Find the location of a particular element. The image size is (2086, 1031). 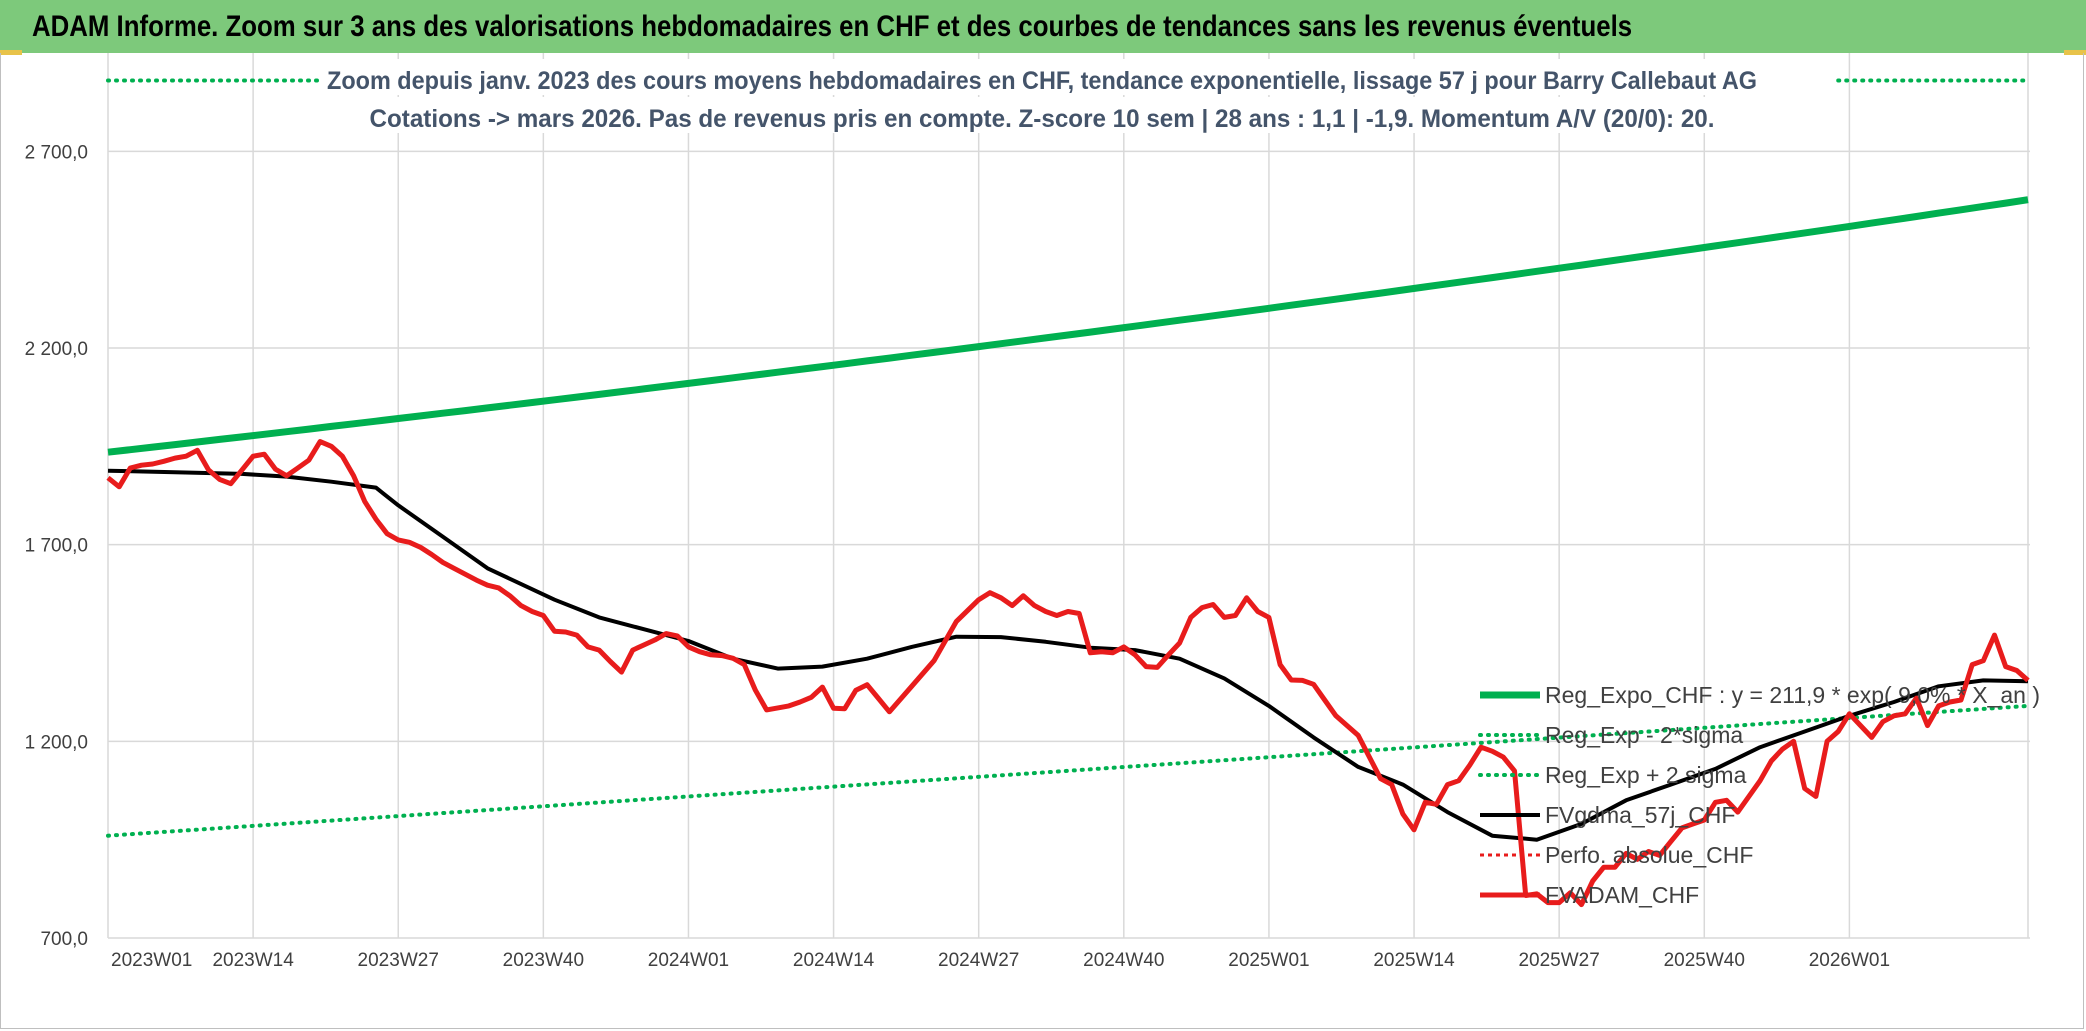

x-tick-label: 2025W14 is located at coordinates (1414, 960).